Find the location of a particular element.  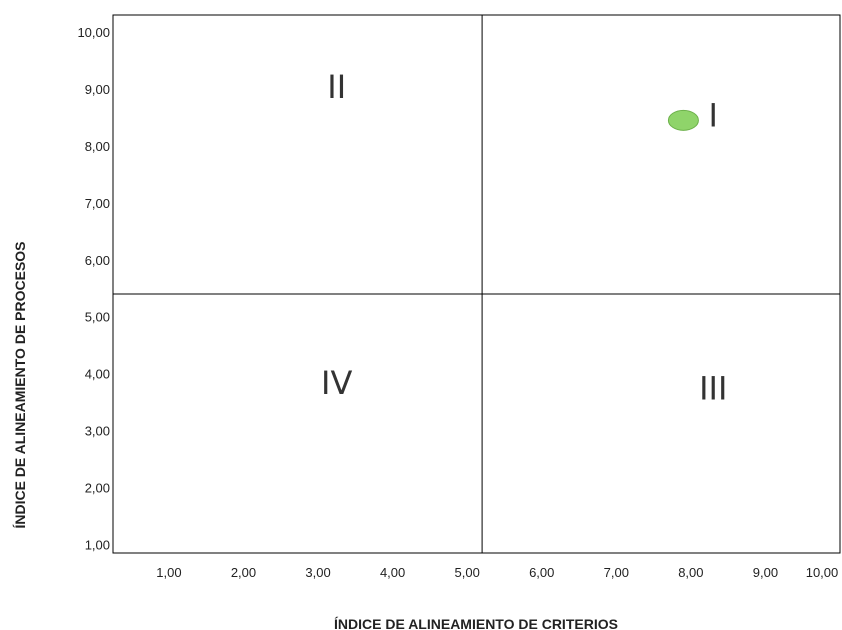

y-tick-label: 4,00 is located at coordinates (97, 374).